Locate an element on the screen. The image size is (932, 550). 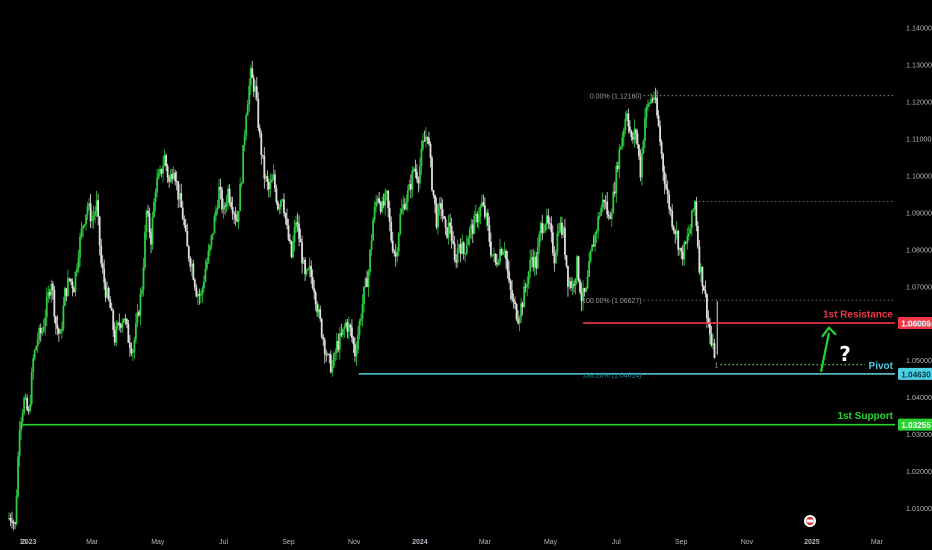
y-tick-label: 1.11000 is located at coordinates (918, 139).